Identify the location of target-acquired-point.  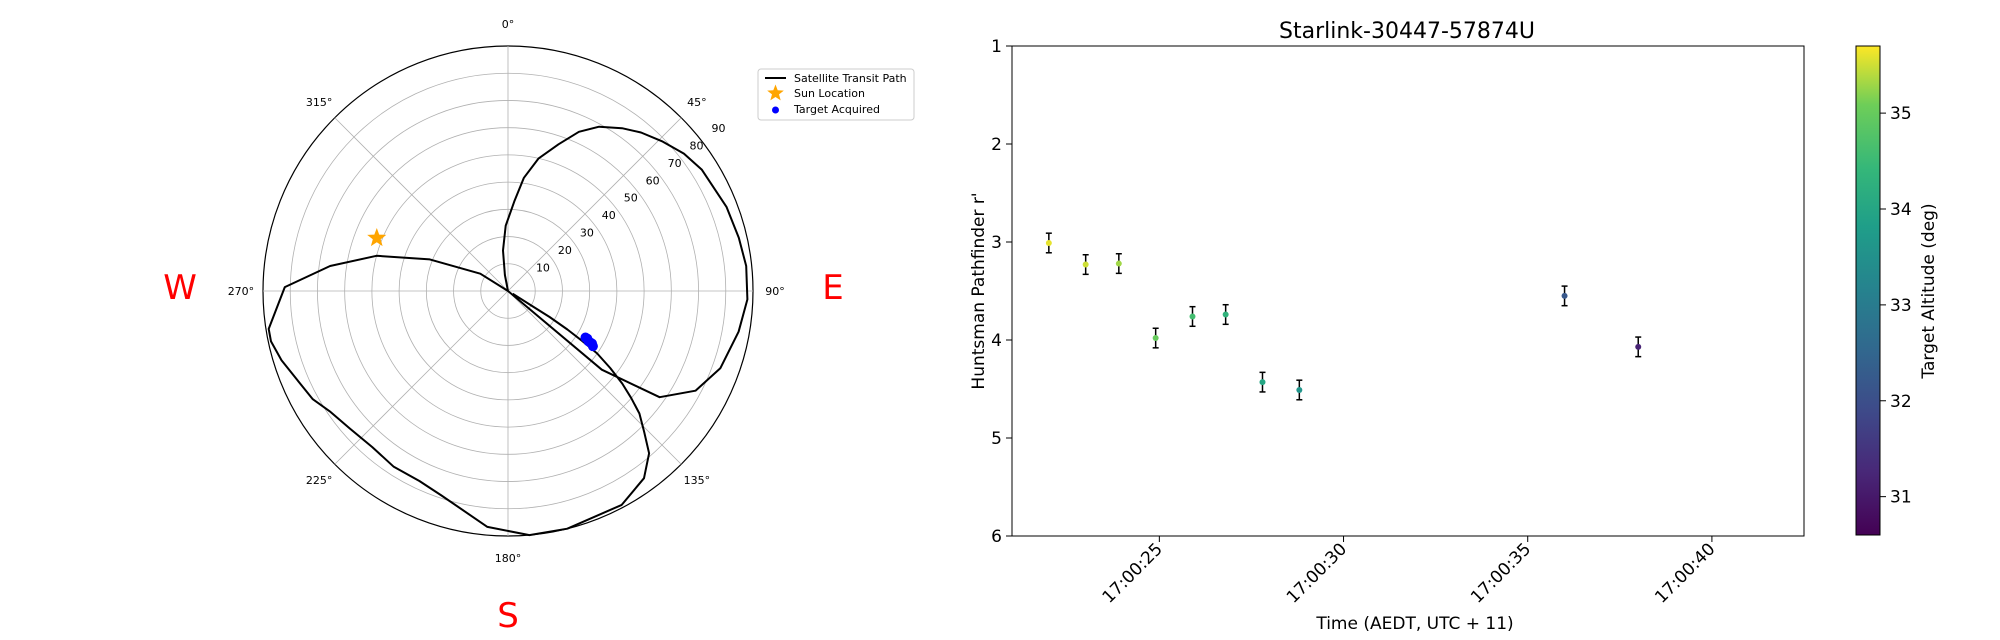
(592, 346).